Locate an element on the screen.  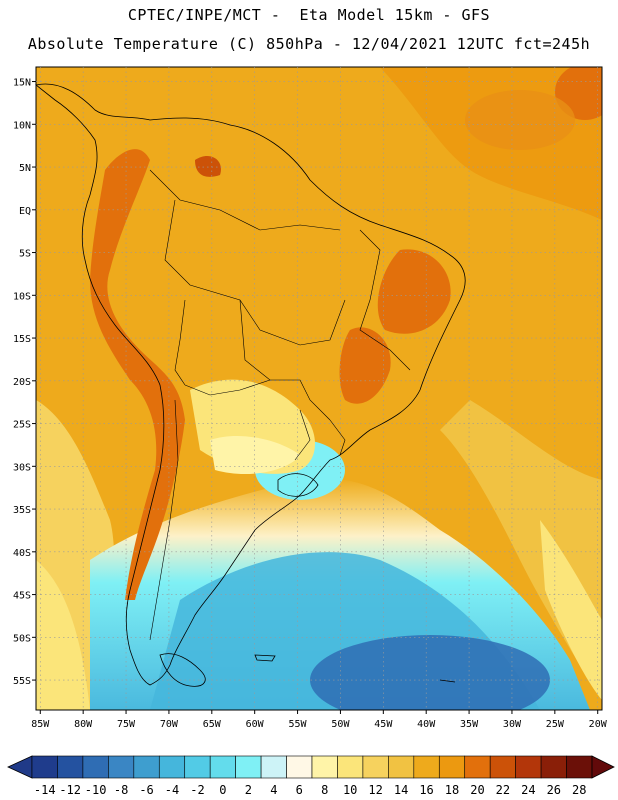
colorbar-over-triangle is located at coordinates (603, 767).